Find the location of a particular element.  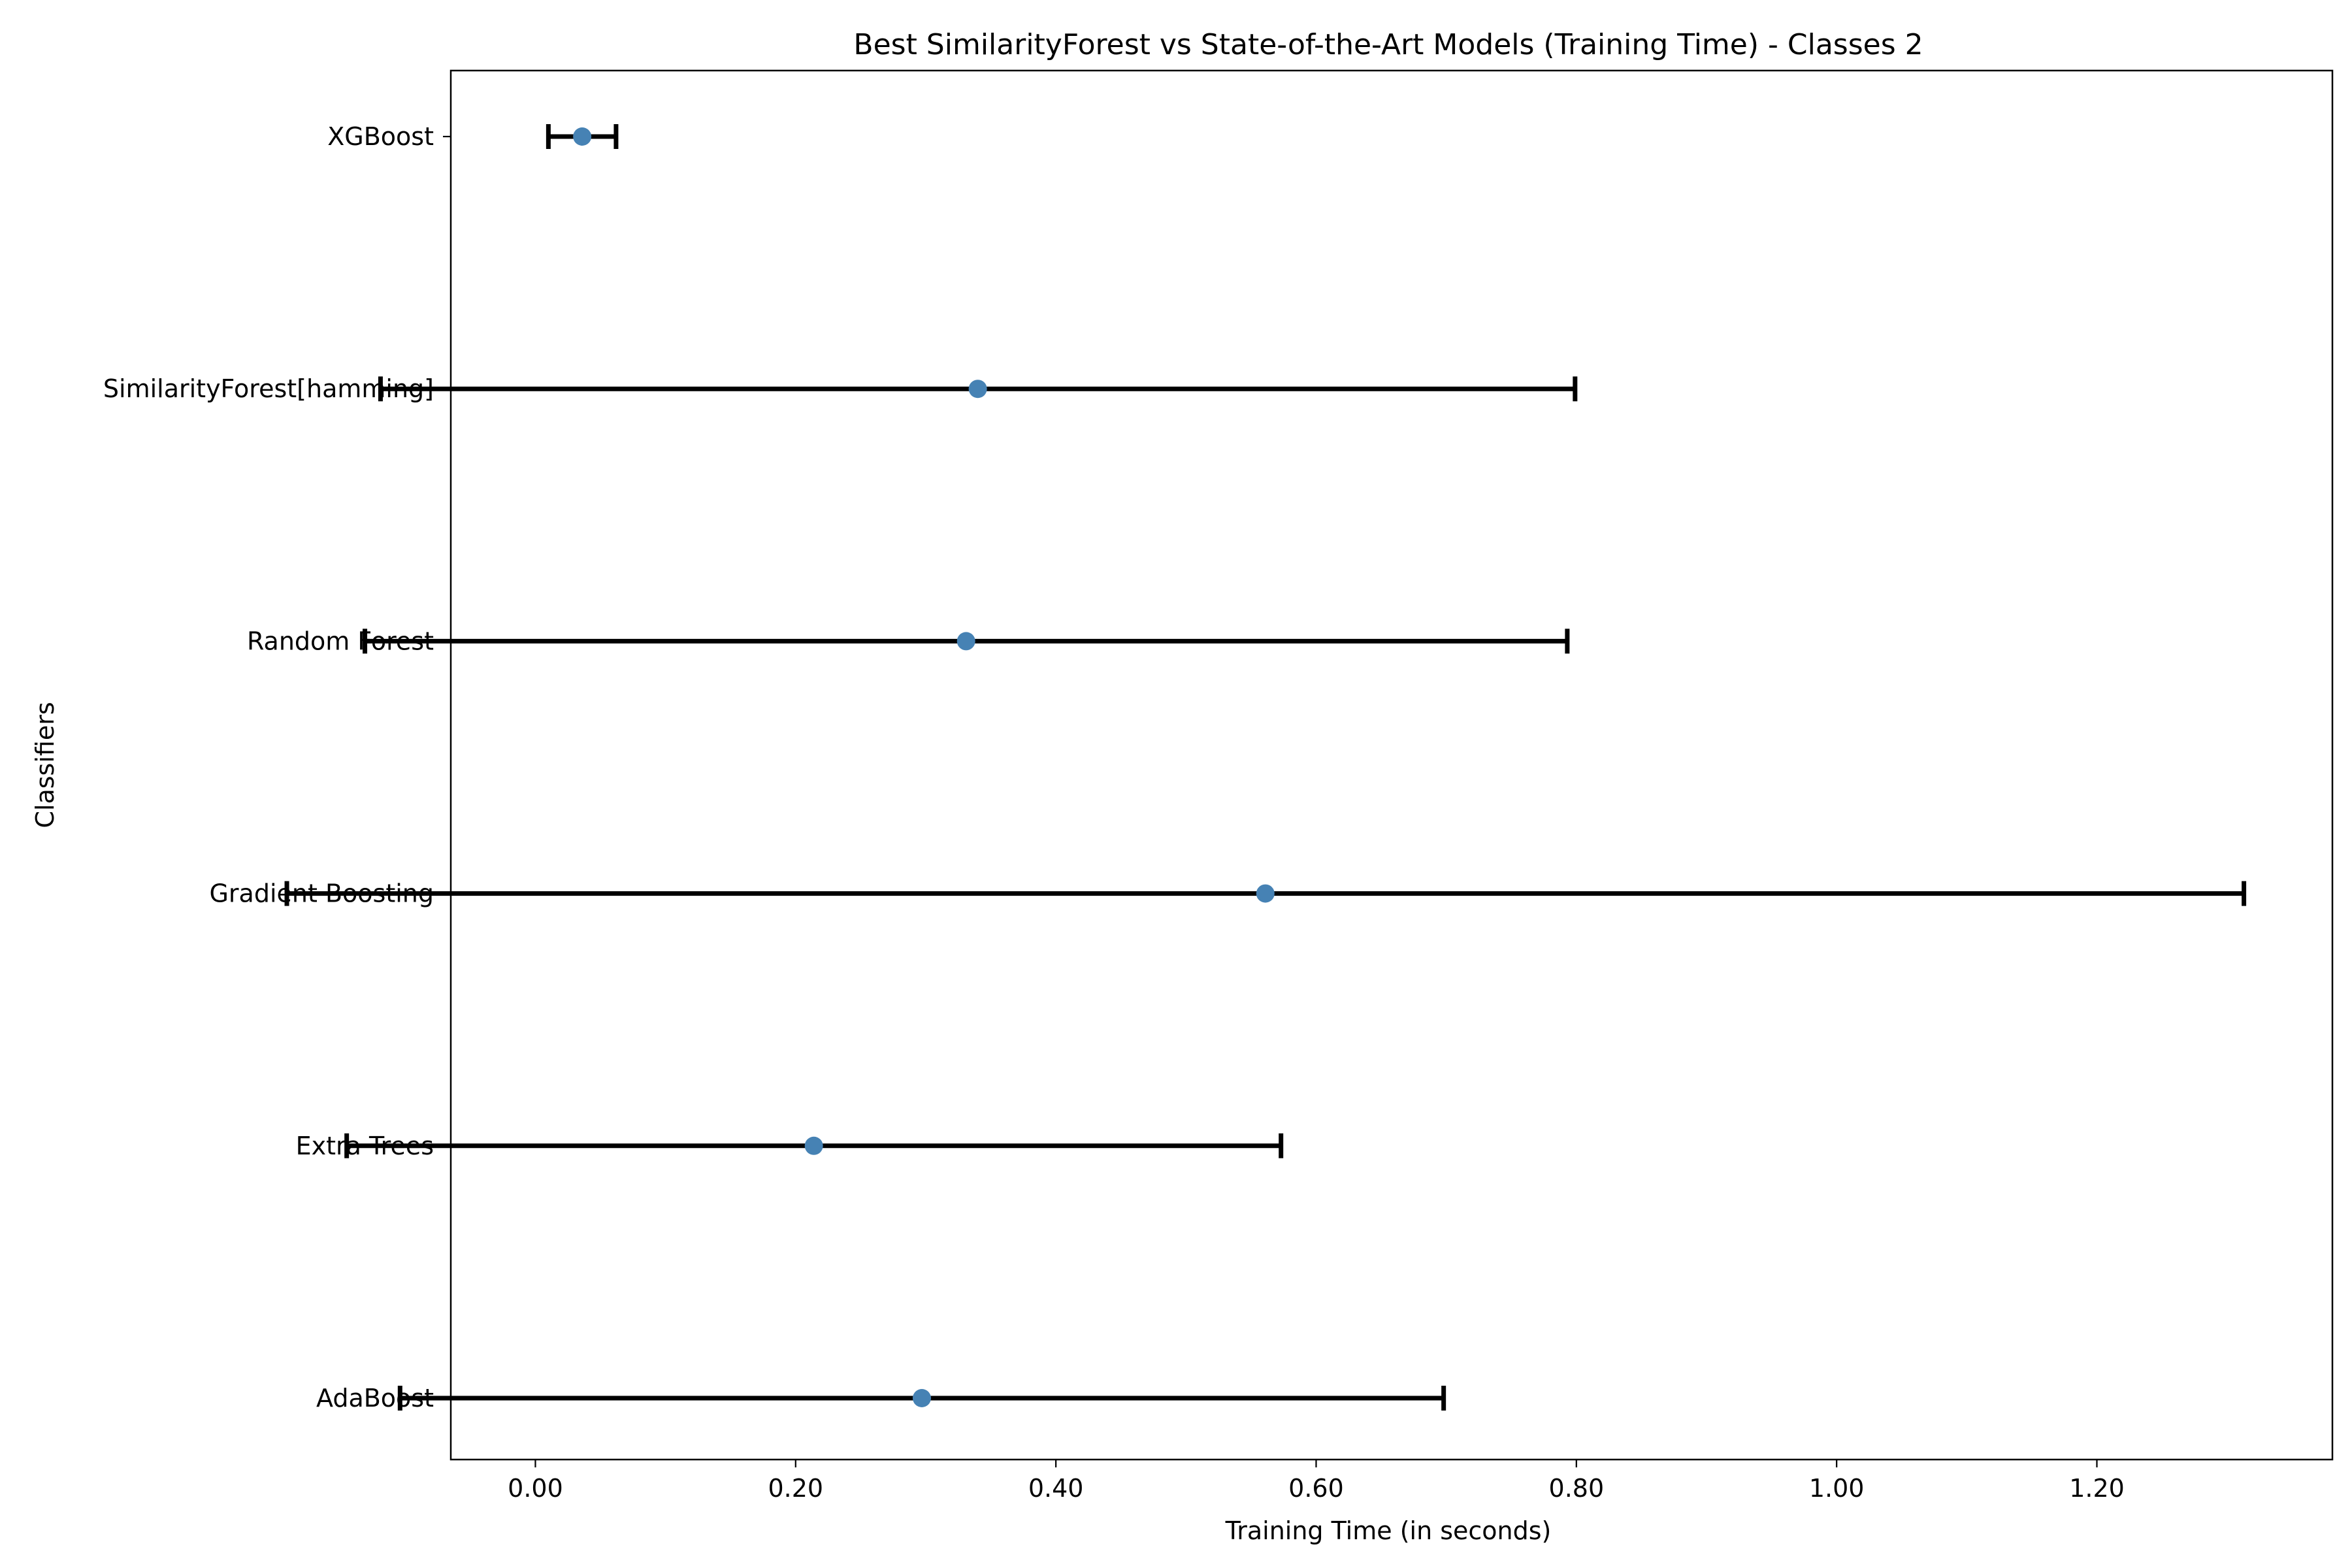

y-axis-label: Classifiers is located at coordinates (45, 765).